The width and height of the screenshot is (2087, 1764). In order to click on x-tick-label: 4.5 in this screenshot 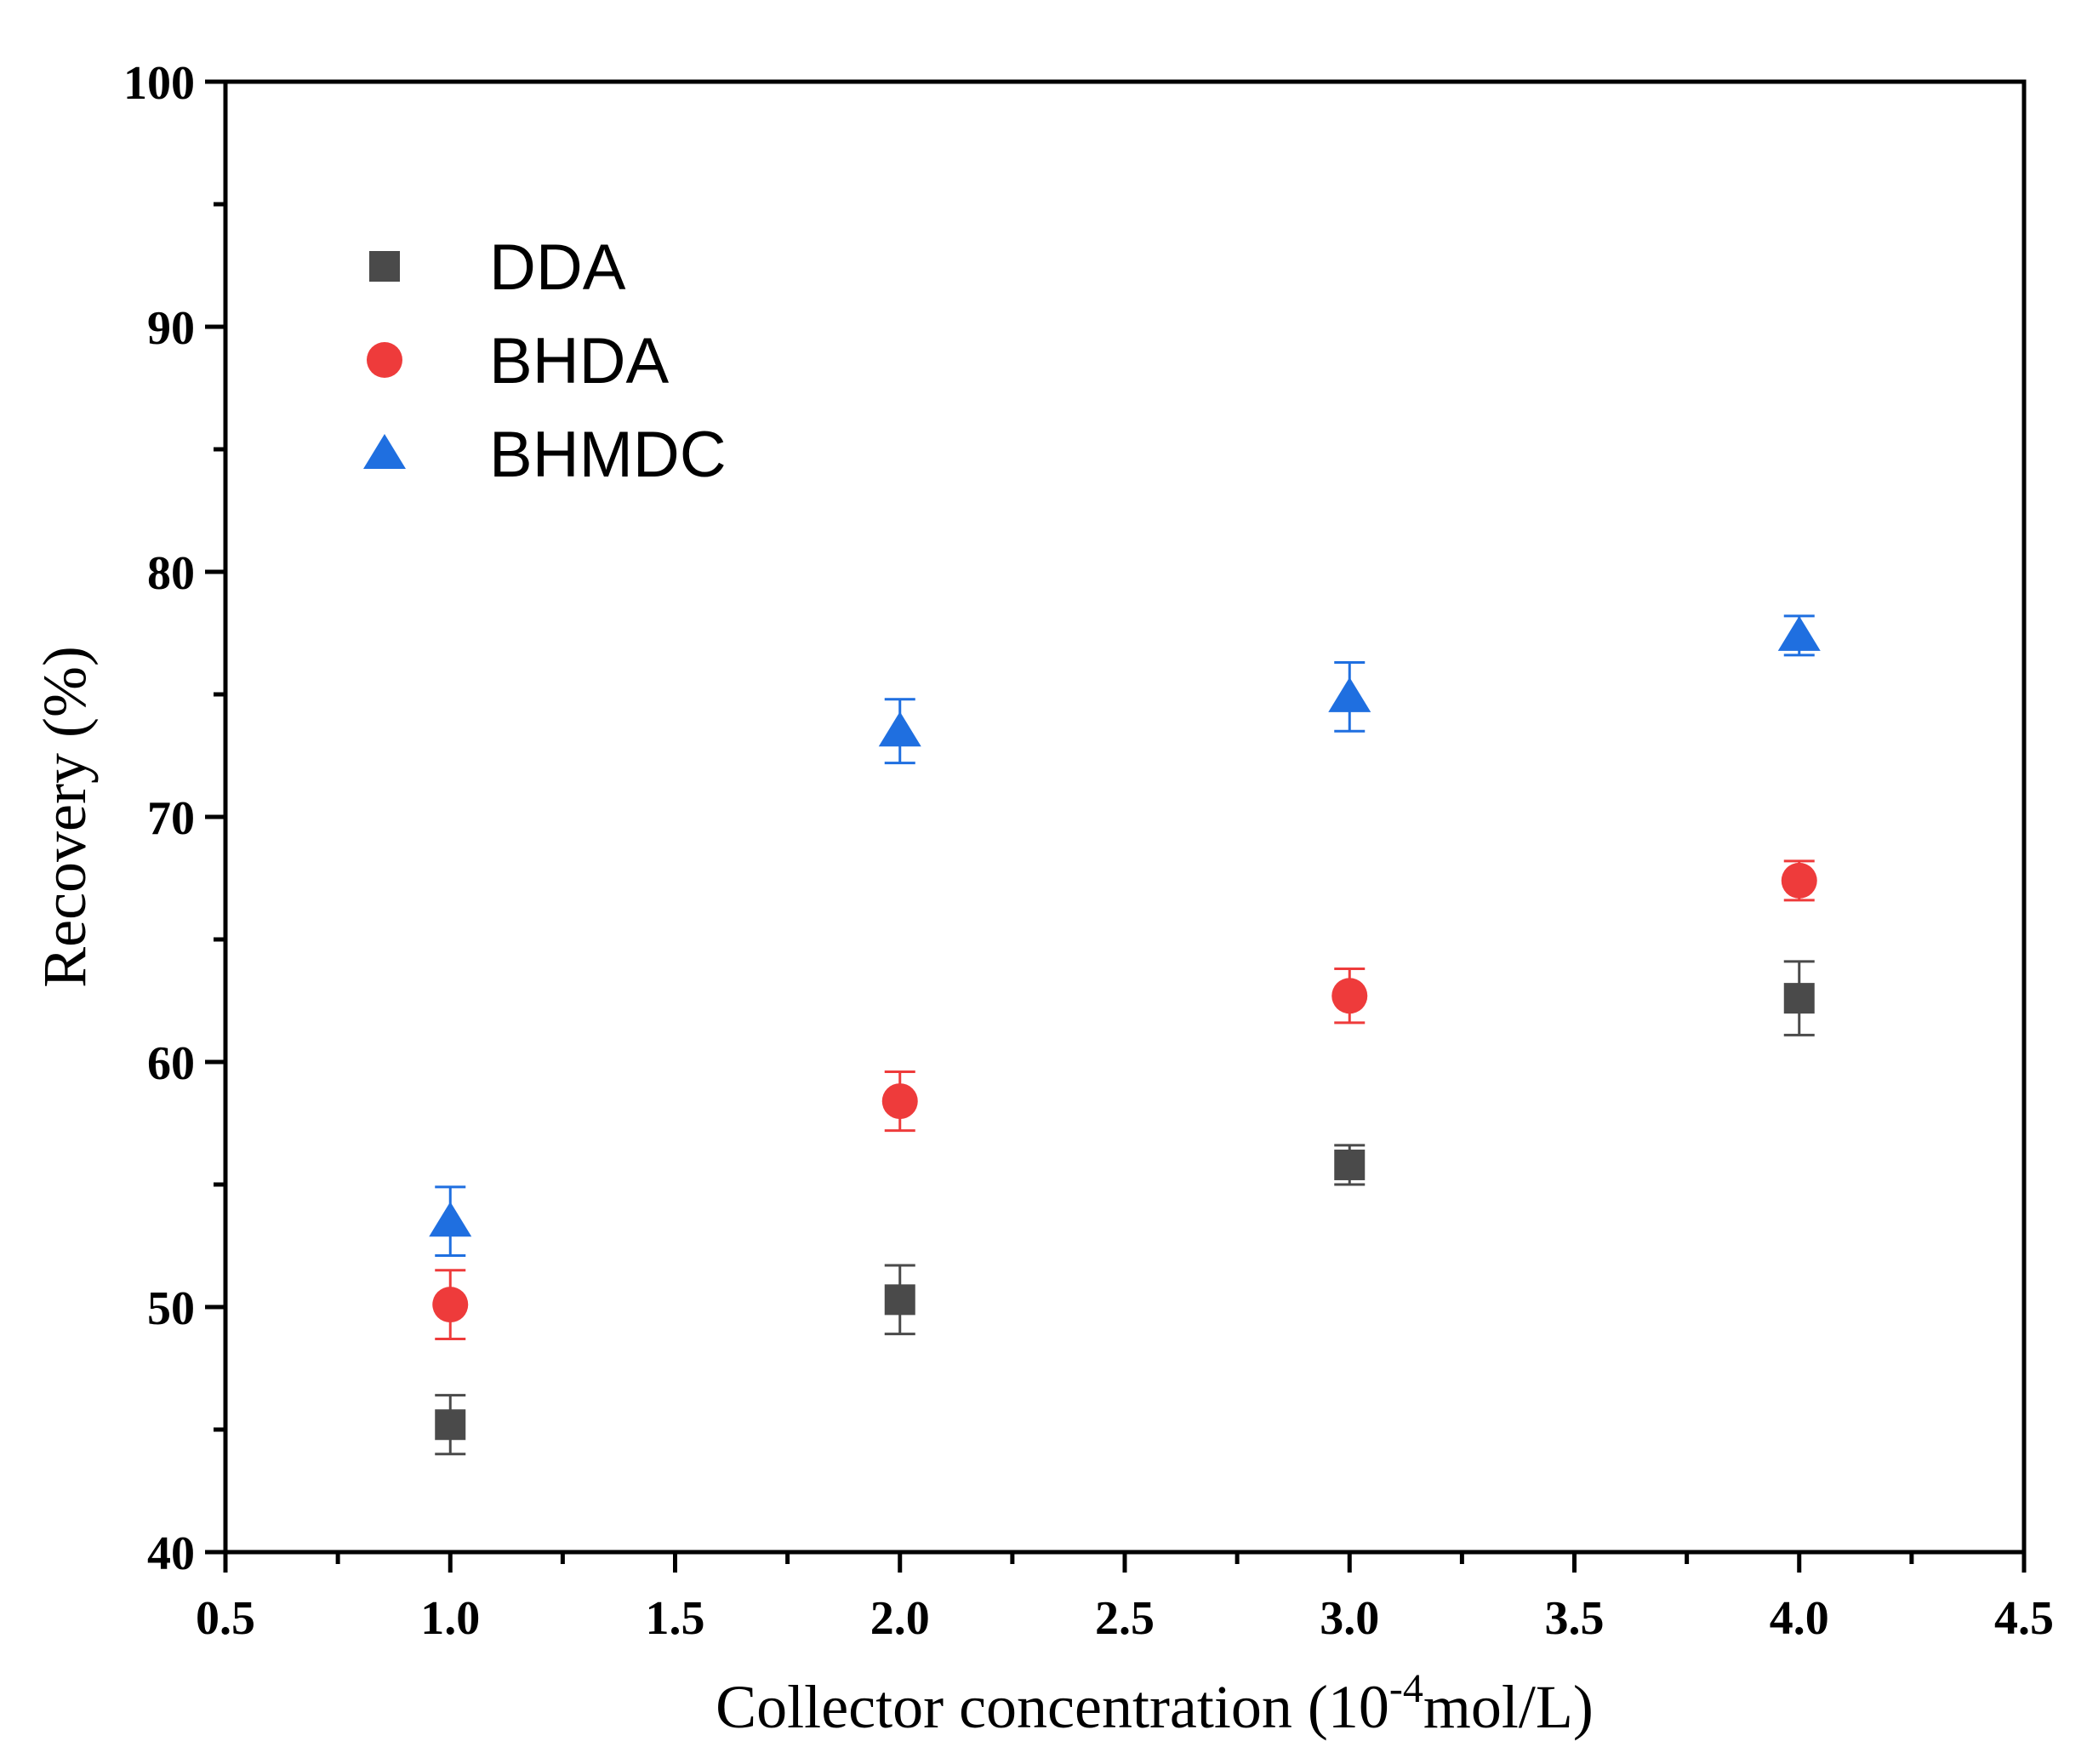, I will do `click(2024, 1618)`.